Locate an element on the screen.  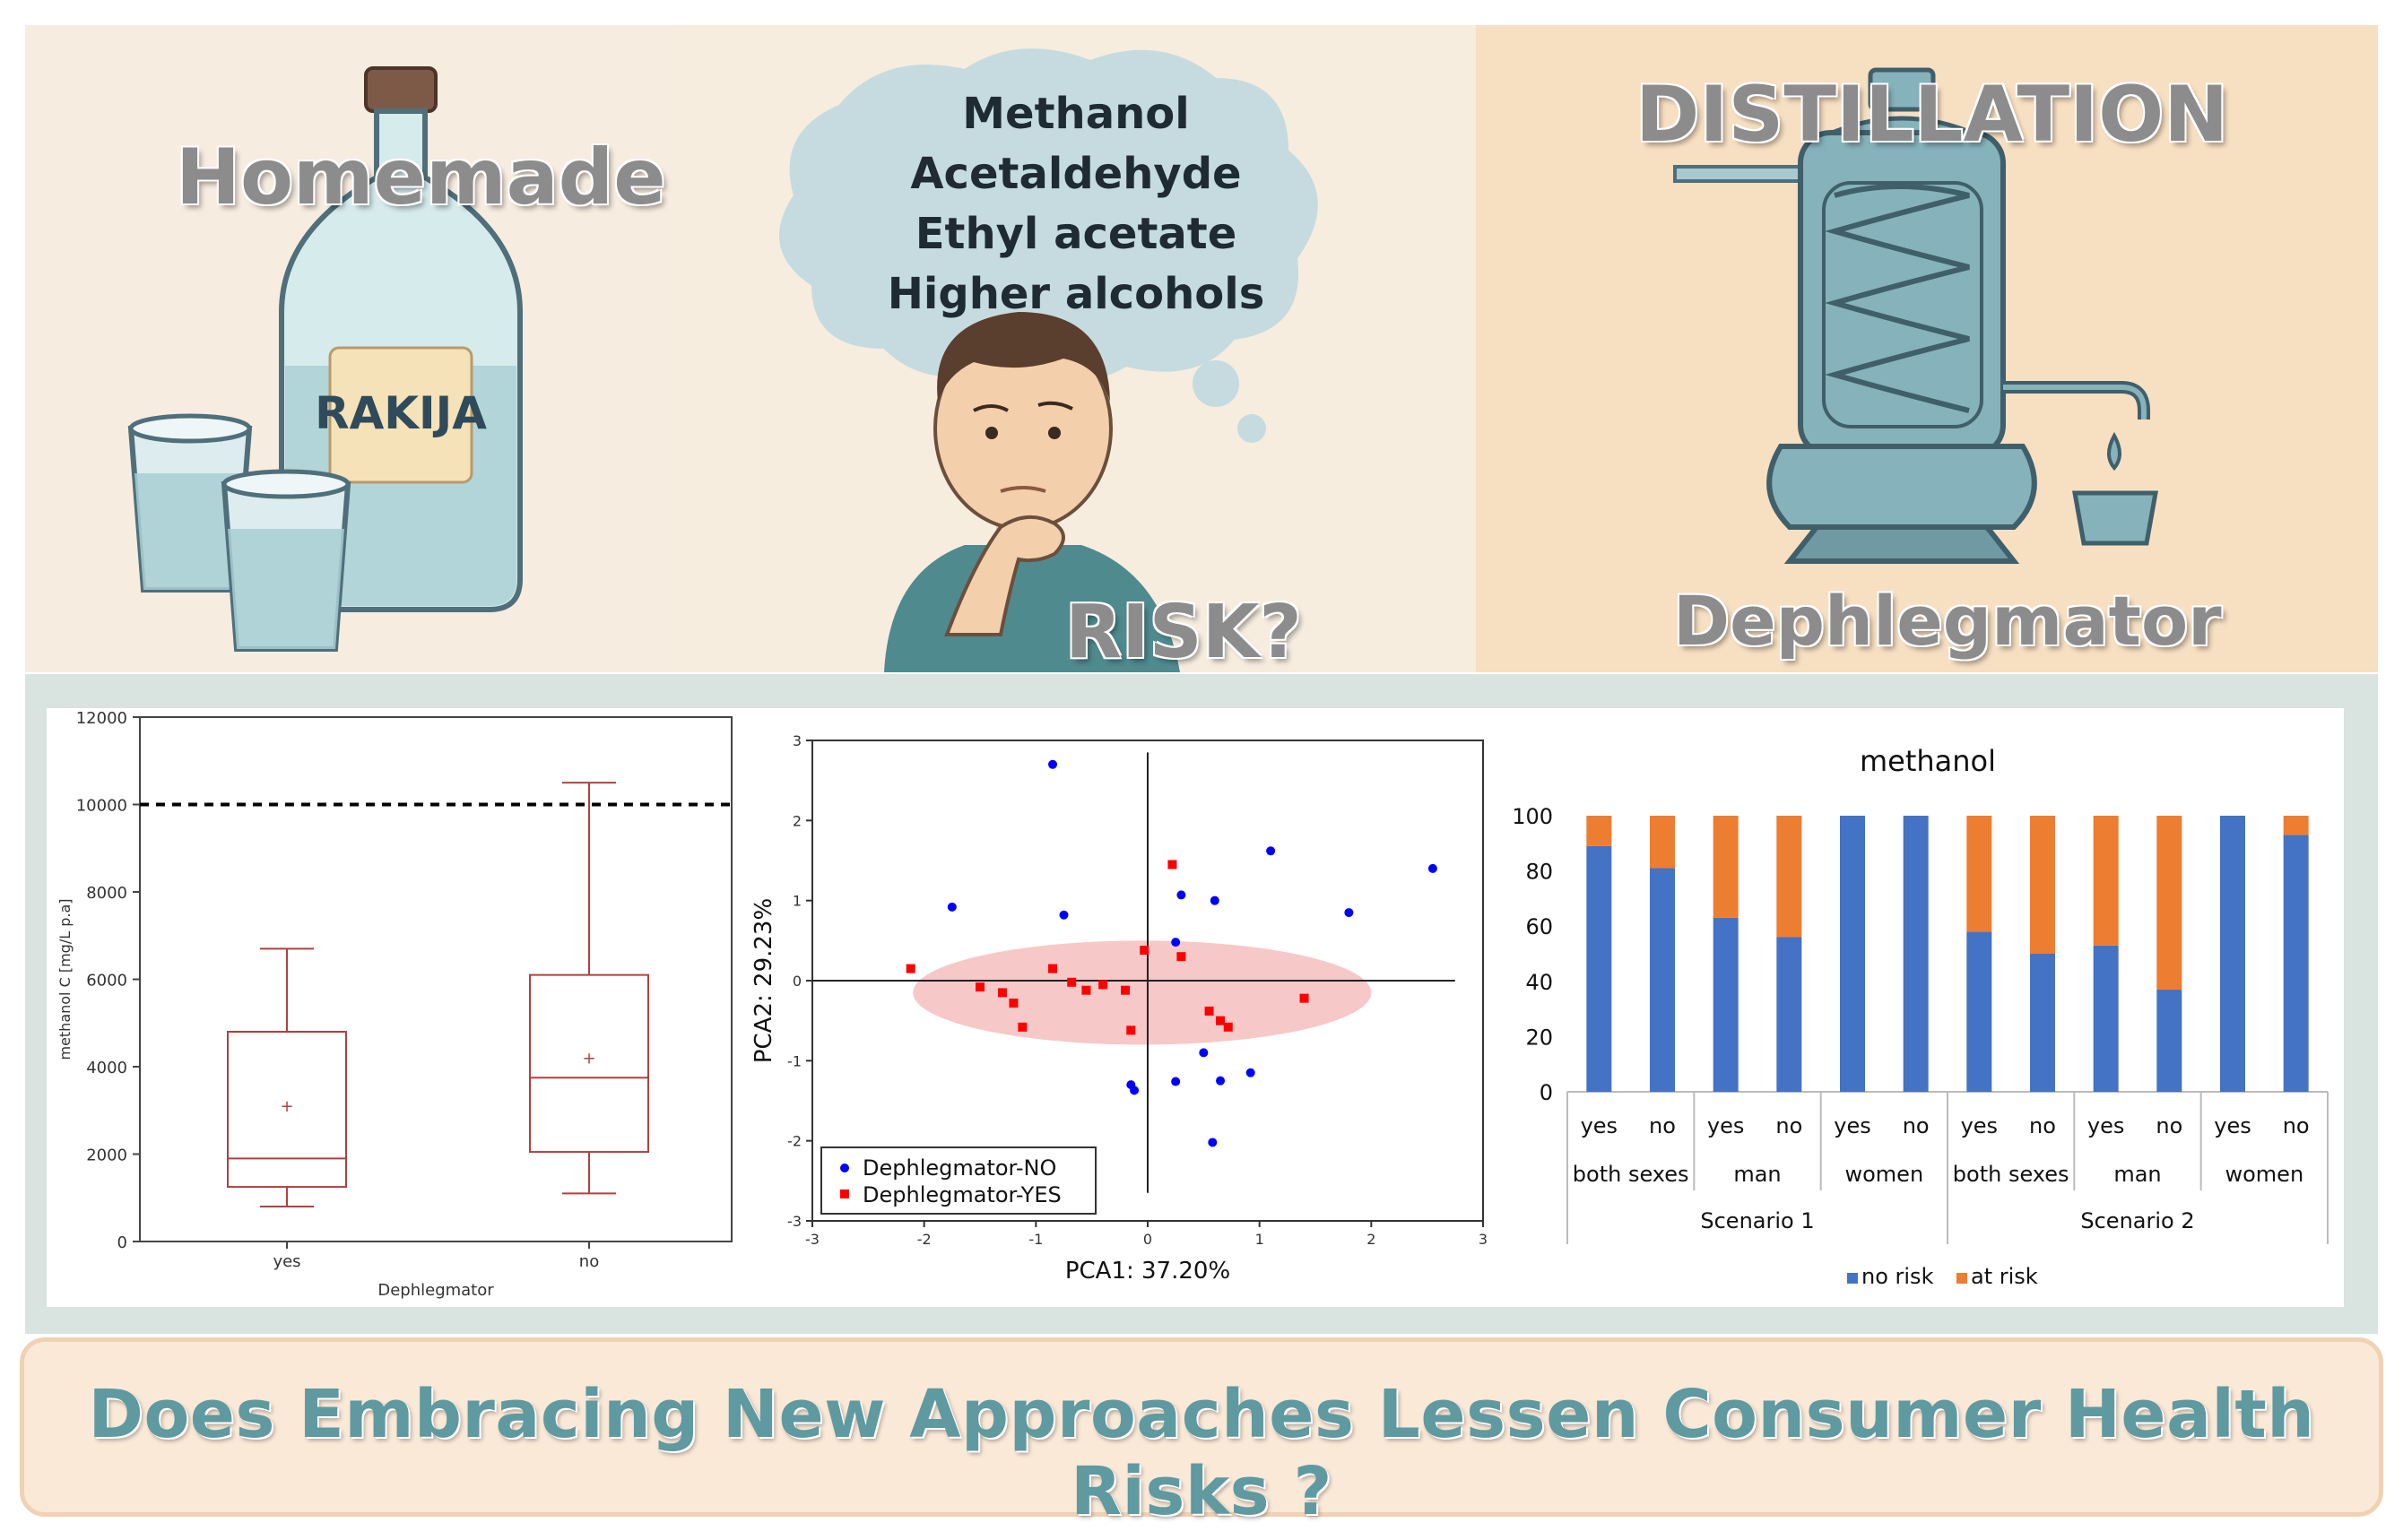
x-tick-label: no is located at coordinates (589, 1262).